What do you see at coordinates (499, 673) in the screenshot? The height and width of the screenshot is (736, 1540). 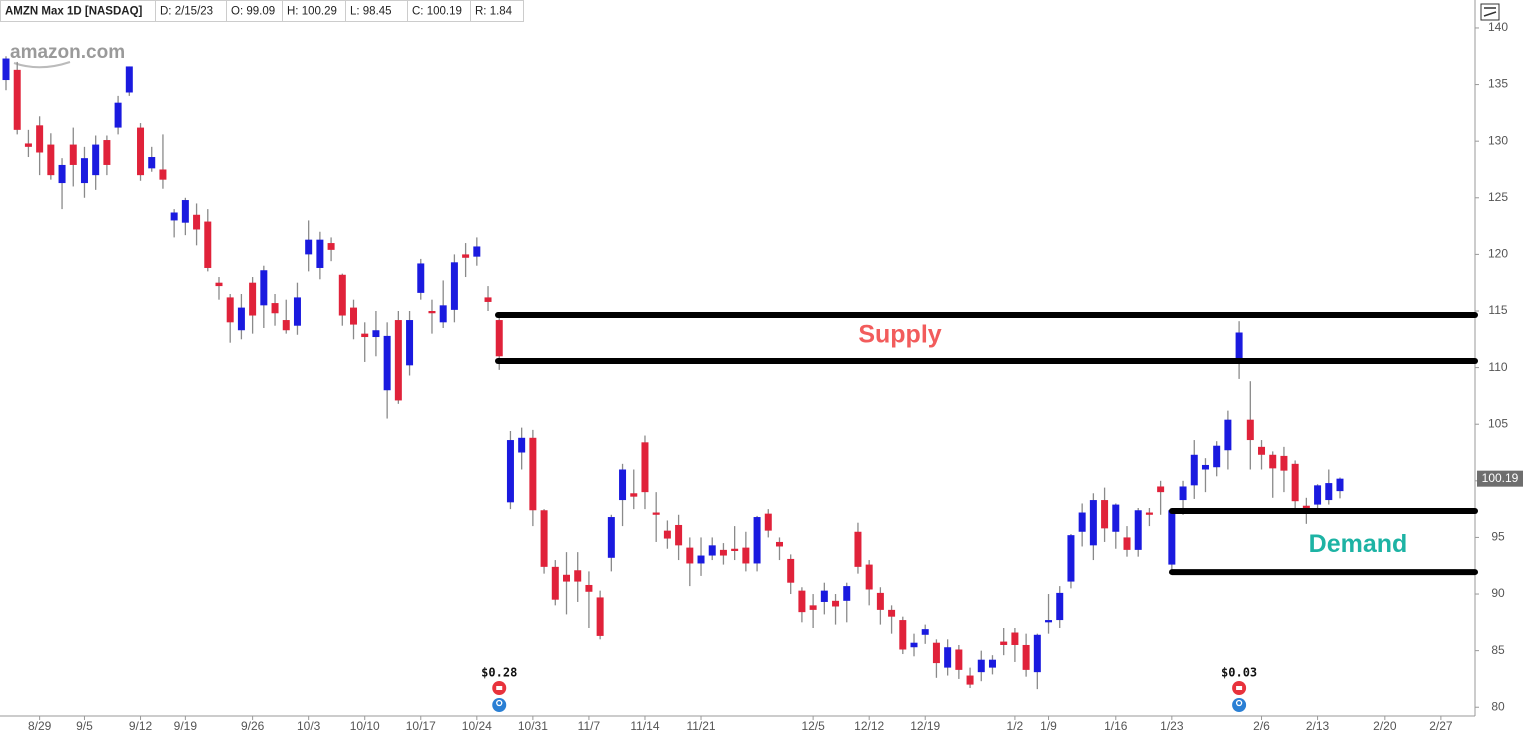 I see `event-label: $0.28` at bounding box center [499, 673].